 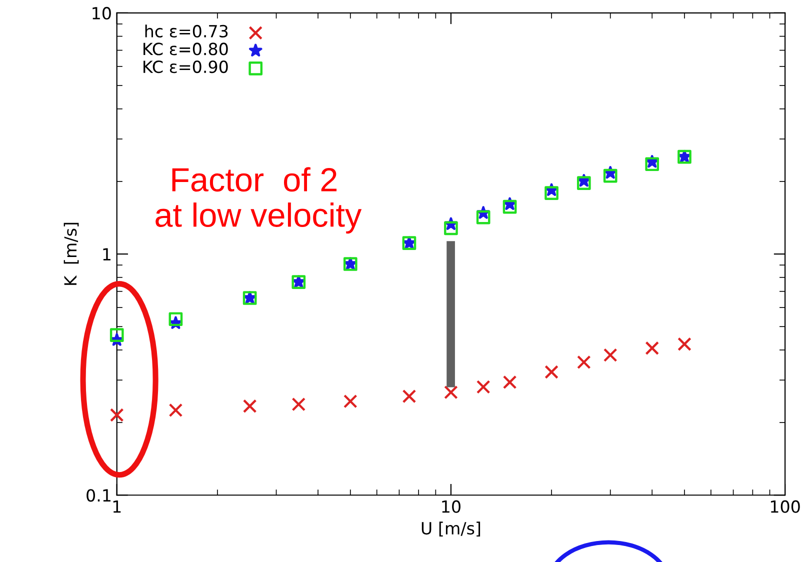 I want to click on x-tick-label: 1, so click(x=117, y=506).